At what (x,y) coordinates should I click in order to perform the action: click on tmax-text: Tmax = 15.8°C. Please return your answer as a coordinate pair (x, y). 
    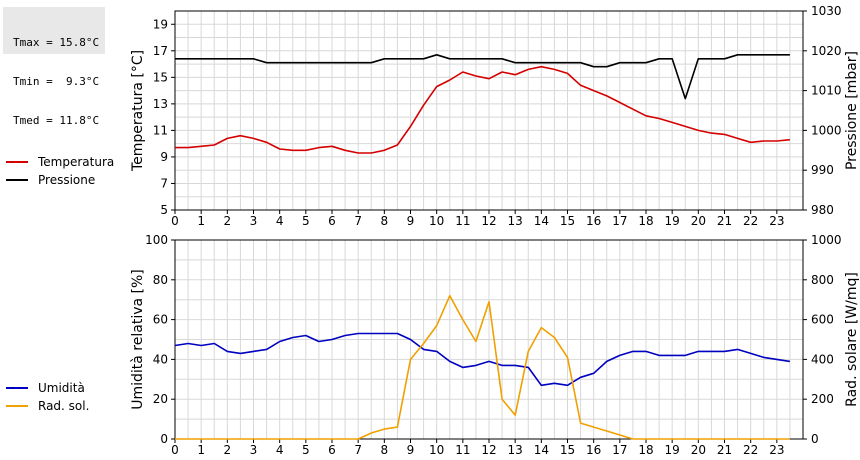
    Looking at the image, I should click on (56, 42).